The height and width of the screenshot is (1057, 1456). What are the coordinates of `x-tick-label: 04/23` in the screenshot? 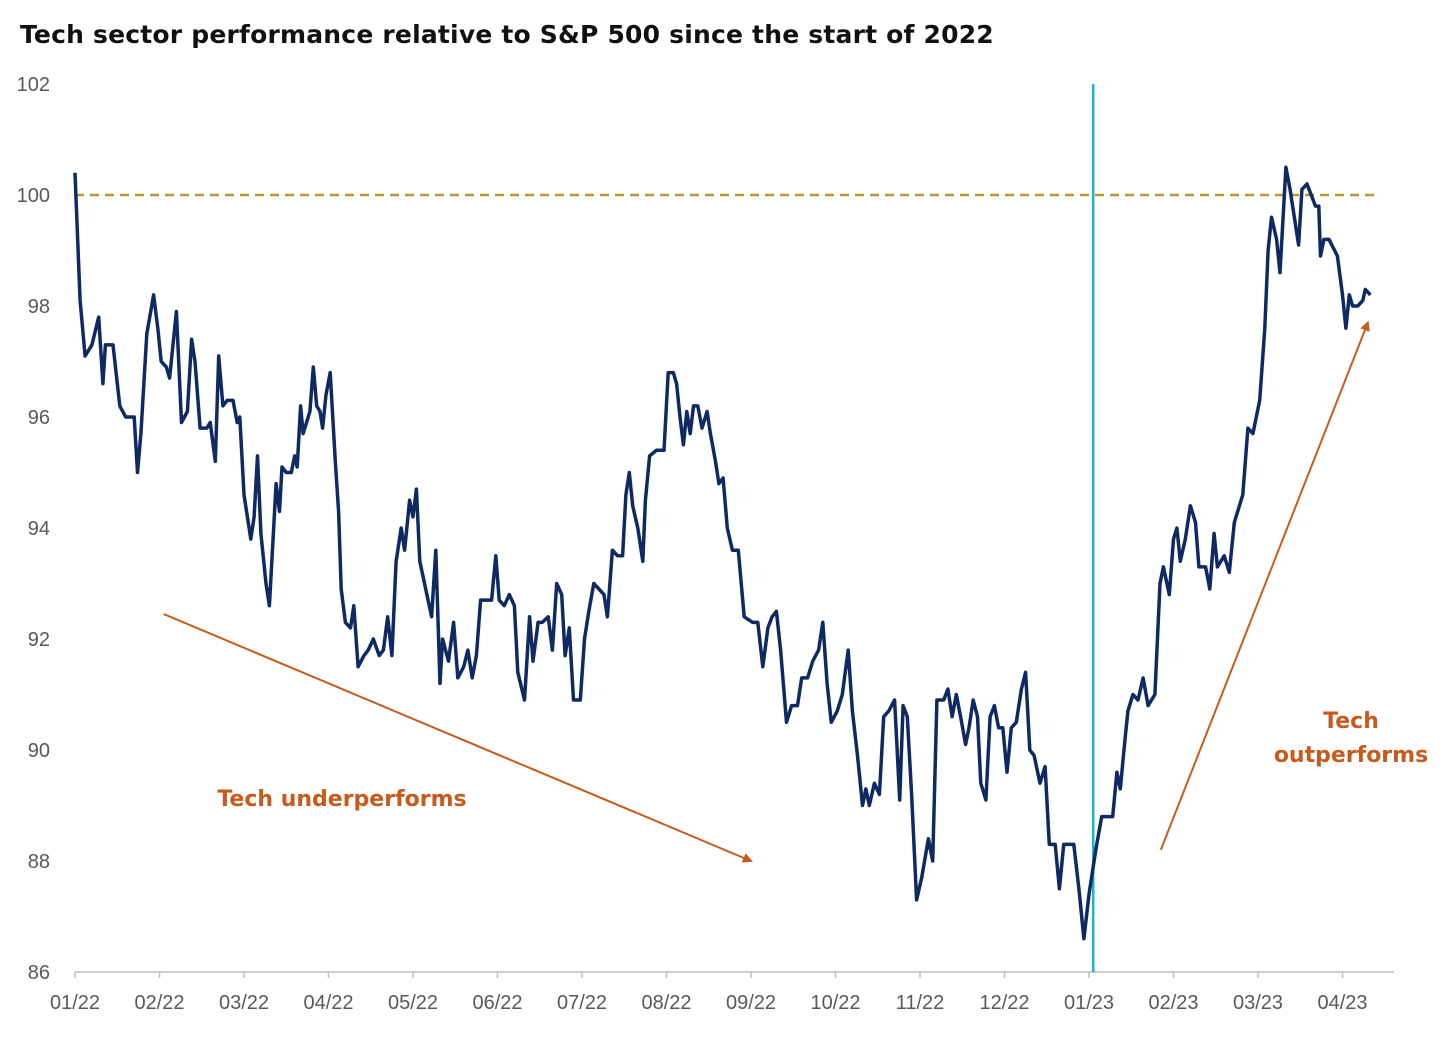 It's located at (1342, 1003).